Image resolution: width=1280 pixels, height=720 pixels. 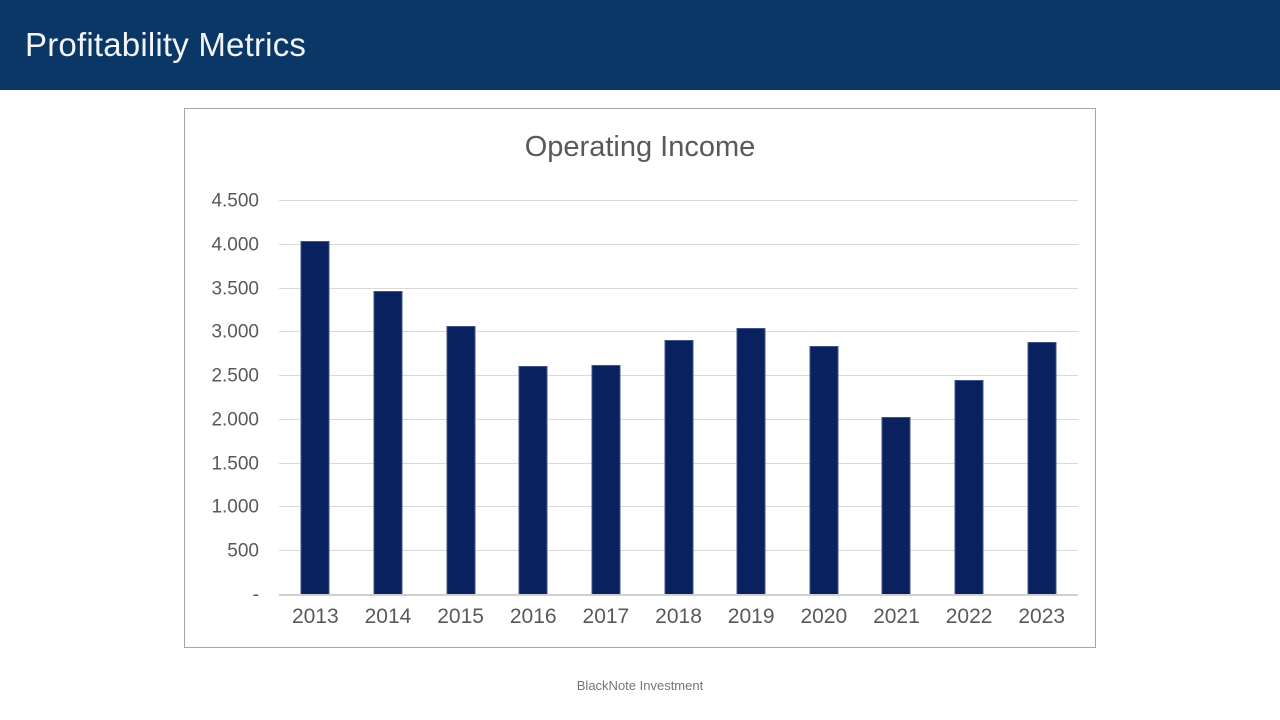 I want to click on y-tick-label: 1.000, so click(x=235, y=507).